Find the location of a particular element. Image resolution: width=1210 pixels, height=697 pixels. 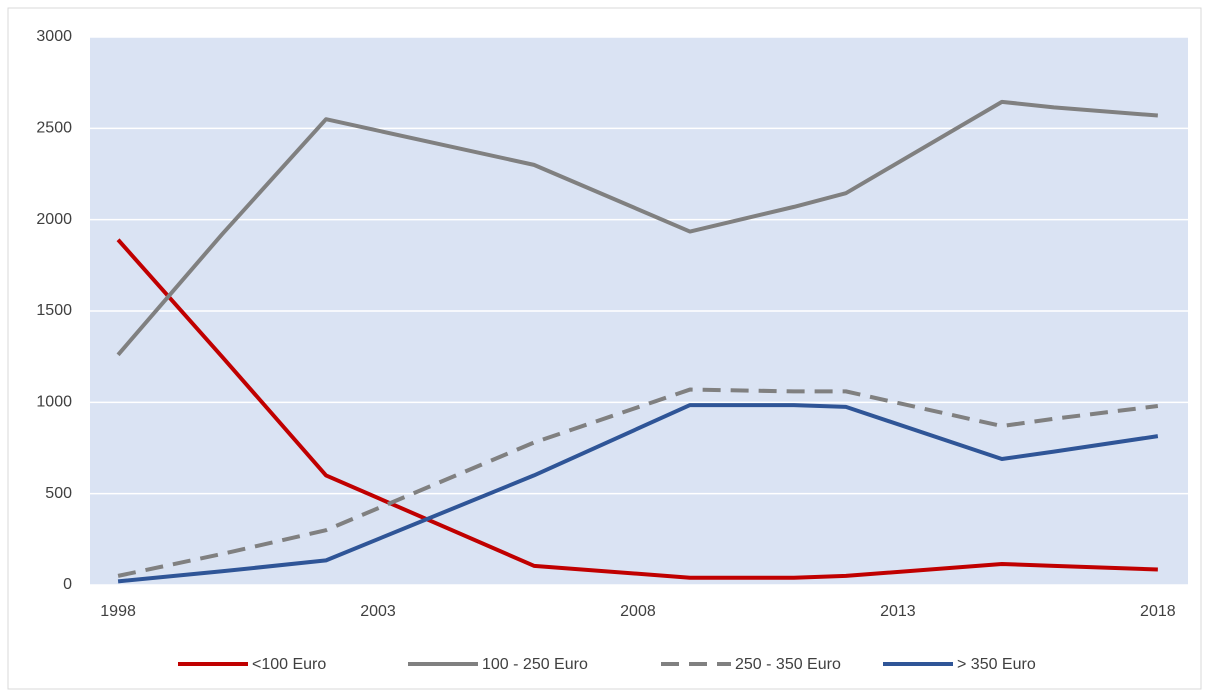

legend-label: <100 Euro is located at coordinates (289, 664).